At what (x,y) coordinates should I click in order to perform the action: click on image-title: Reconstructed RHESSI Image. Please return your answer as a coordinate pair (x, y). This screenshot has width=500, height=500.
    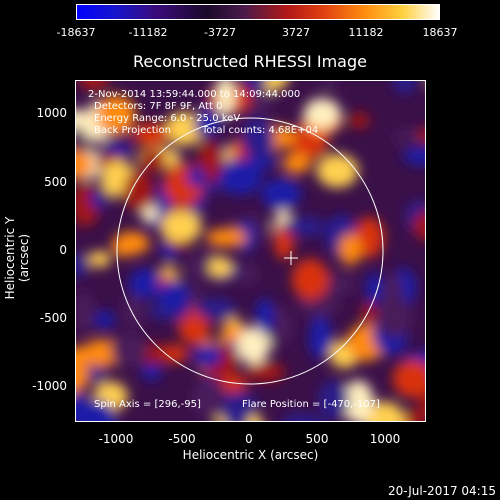
    Looking at the image, I should click on (250, 61).